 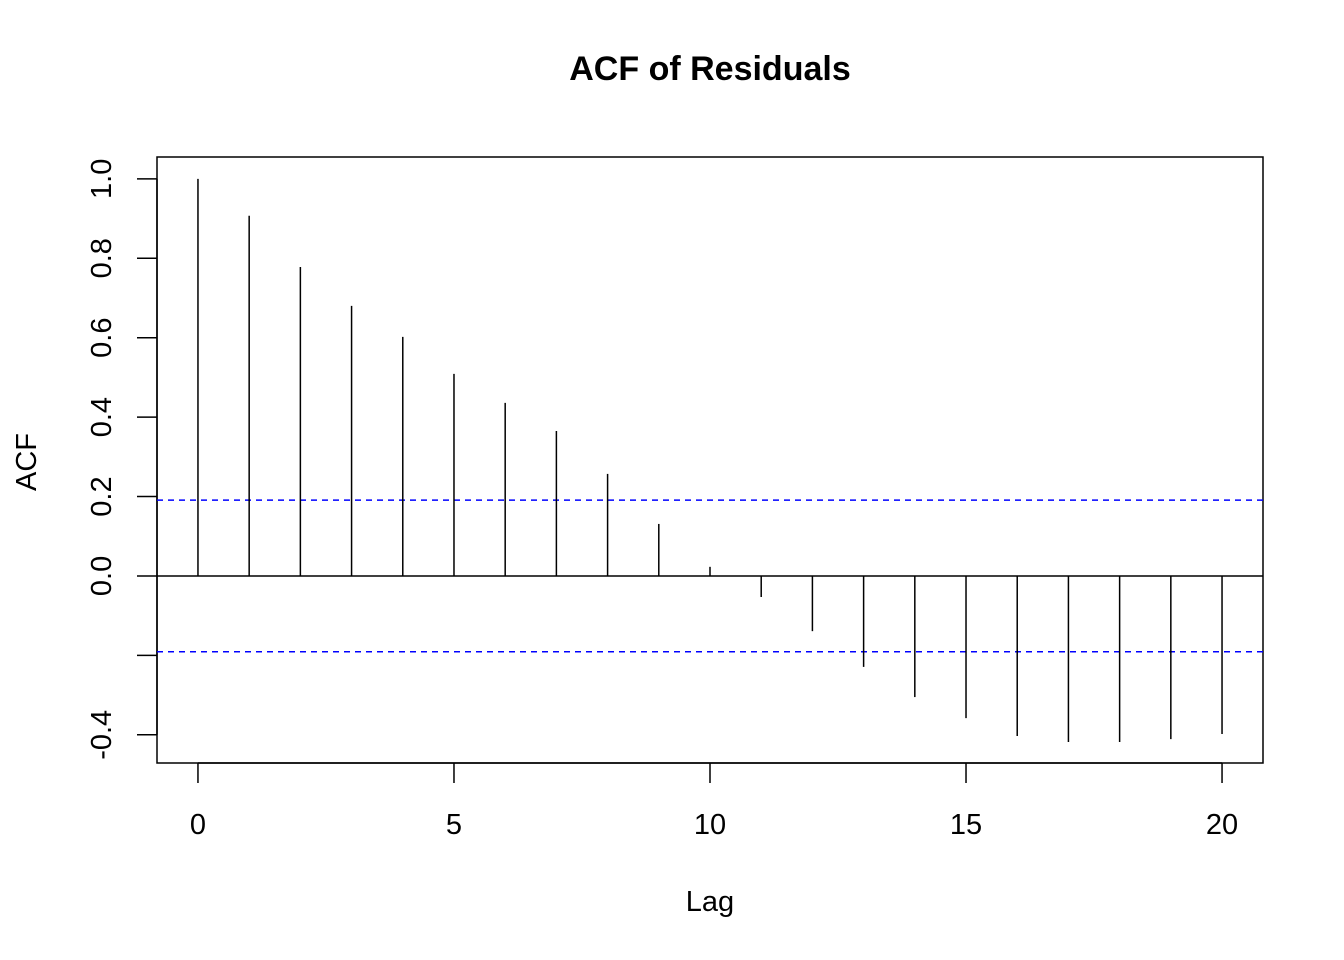 What do you see at coordinates (1222, 825) in the screenshot?
I see `x-tick-label: 20` at bounding box center [1222, 825].